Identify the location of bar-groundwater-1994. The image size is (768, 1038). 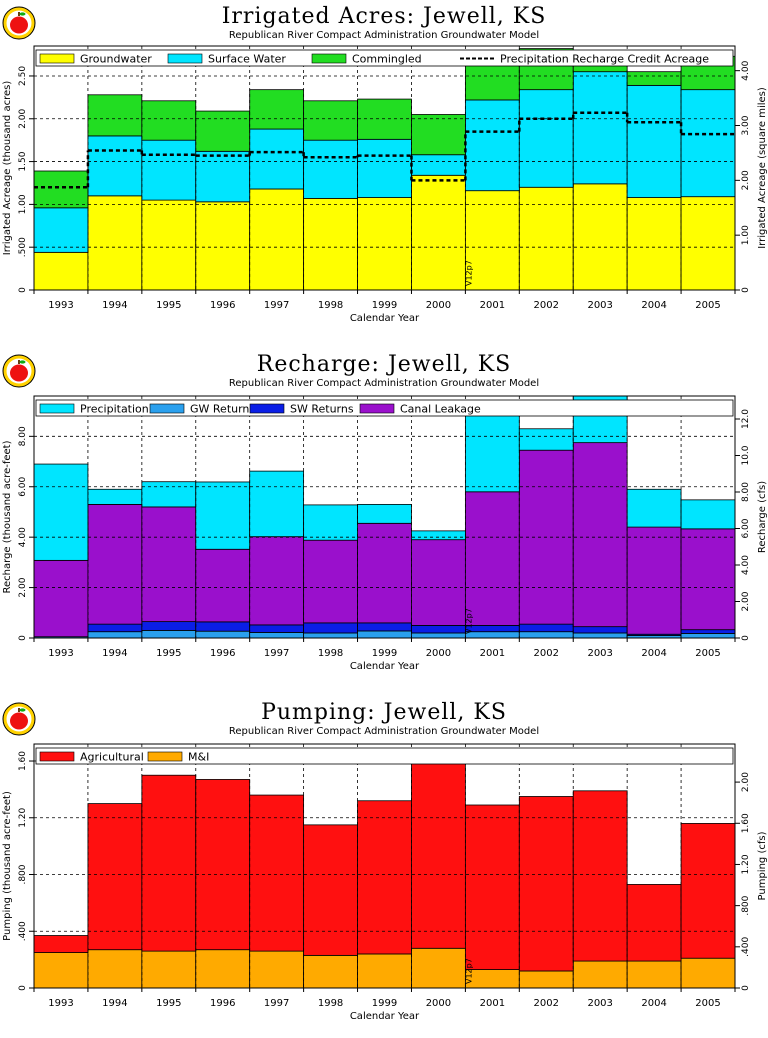
(115, 243).